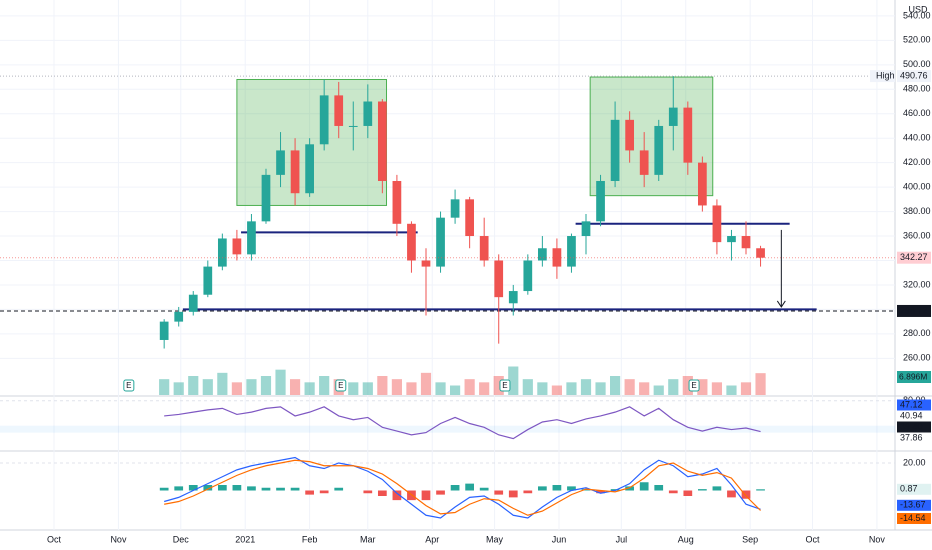  Describe the element at coordinates (917, 284) in the screenshot. I see `y-tick-label: 320.00` at that location.